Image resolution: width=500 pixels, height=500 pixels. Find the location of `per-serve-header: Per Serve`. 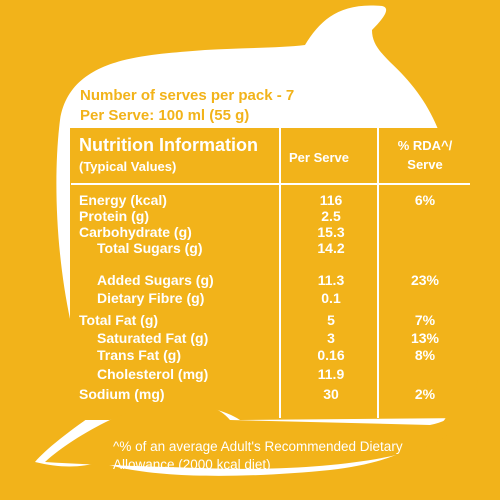

per-serve-header: Per Serve is located at coordinates (319, 157).